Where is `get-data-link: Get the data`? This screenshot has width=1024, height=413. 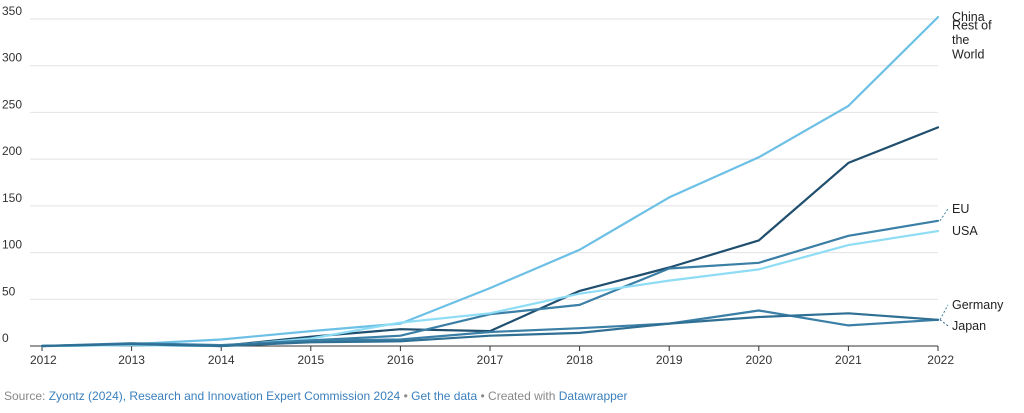
get-data-link: Get the data is located at coordinates (444, 396).